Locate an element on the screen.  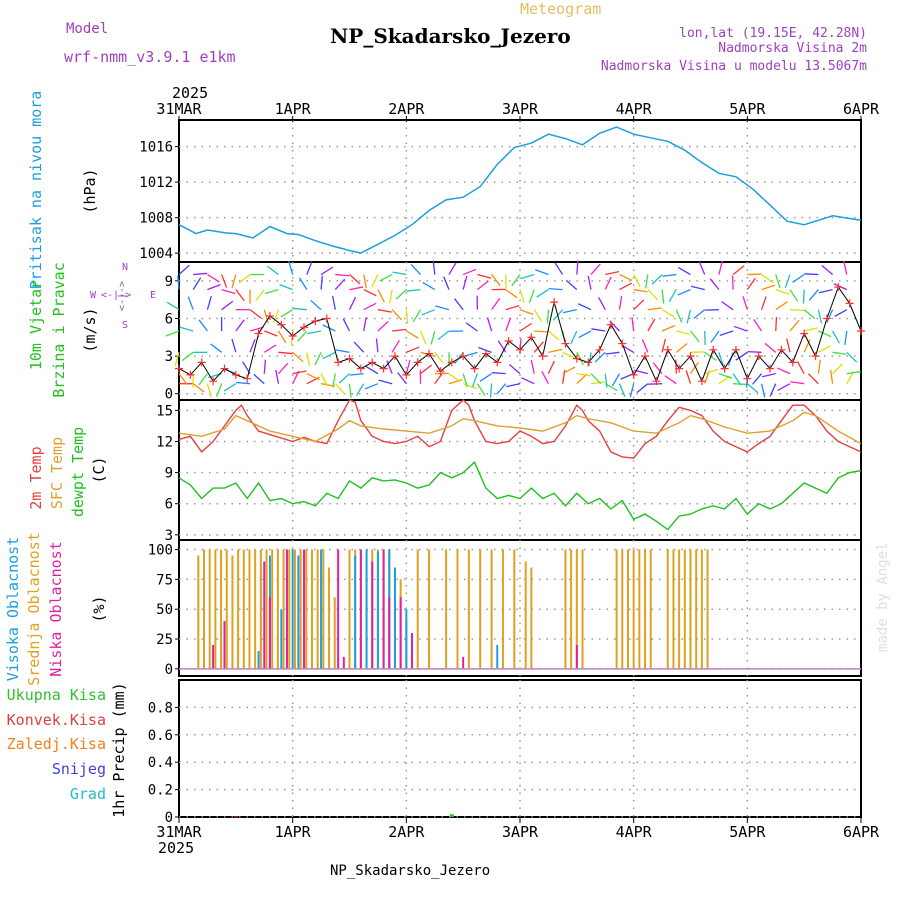
compass-arrows-h: <-|-> is located at coordinates (116, 295).